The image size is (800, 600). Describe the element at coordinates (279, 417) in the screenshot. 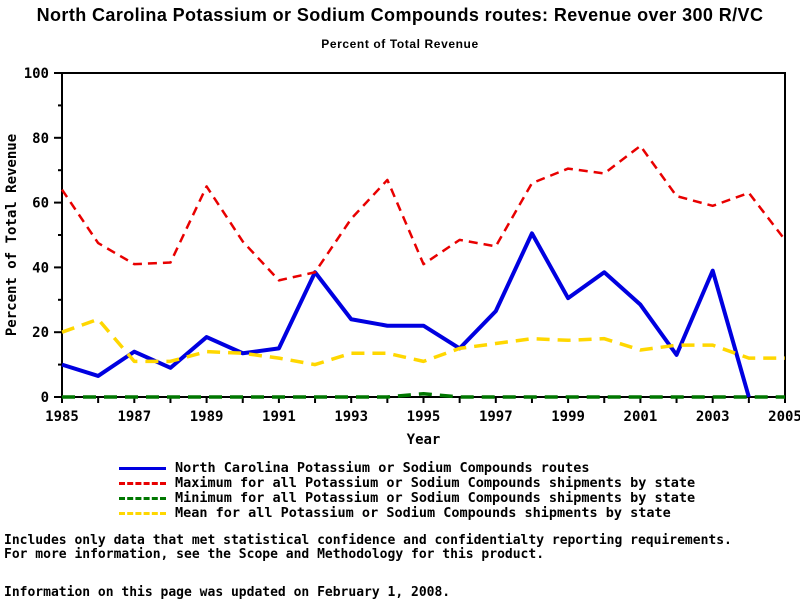

I see `x-tick-label: 1991` at that location.